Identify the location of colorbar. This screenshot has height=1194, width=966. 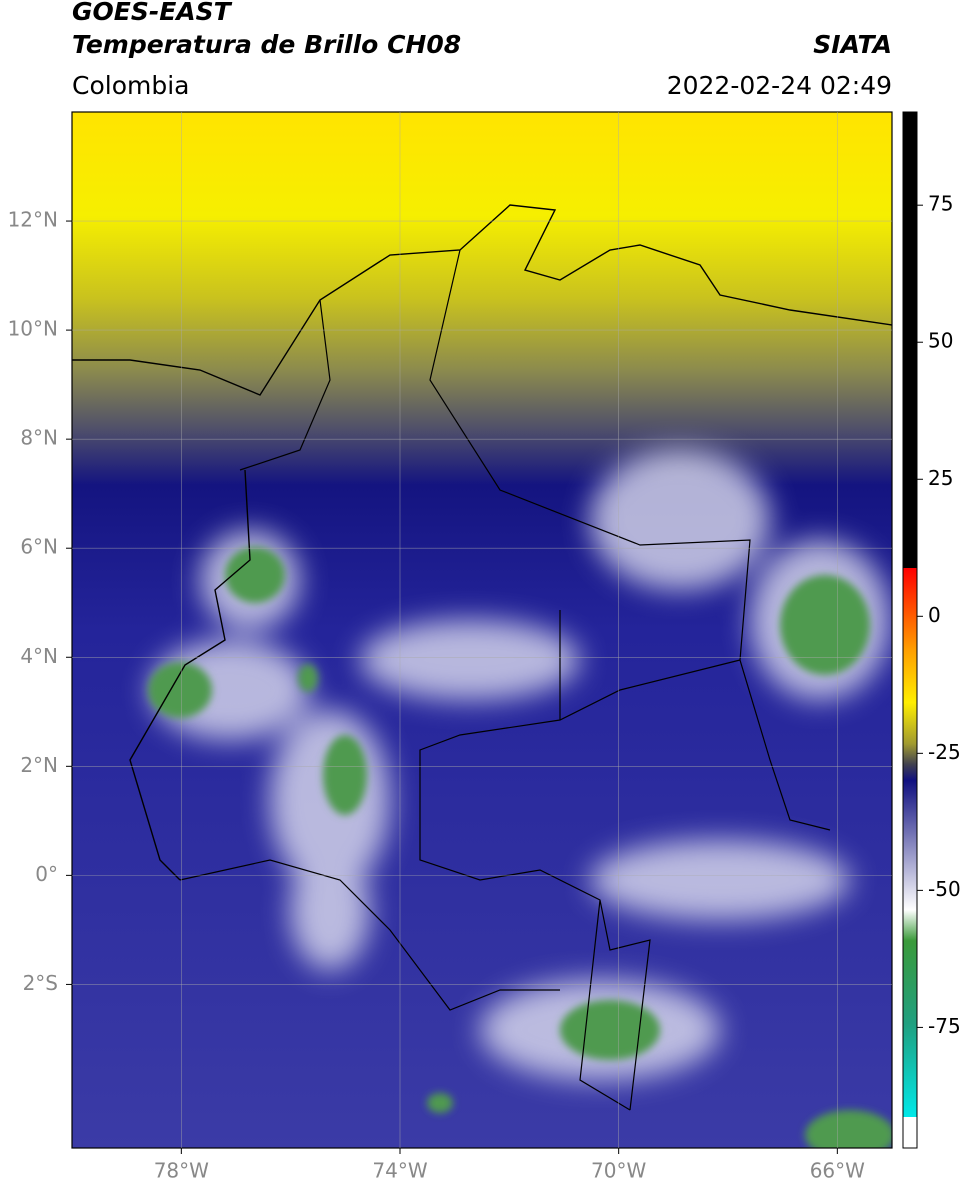
(910, 630).